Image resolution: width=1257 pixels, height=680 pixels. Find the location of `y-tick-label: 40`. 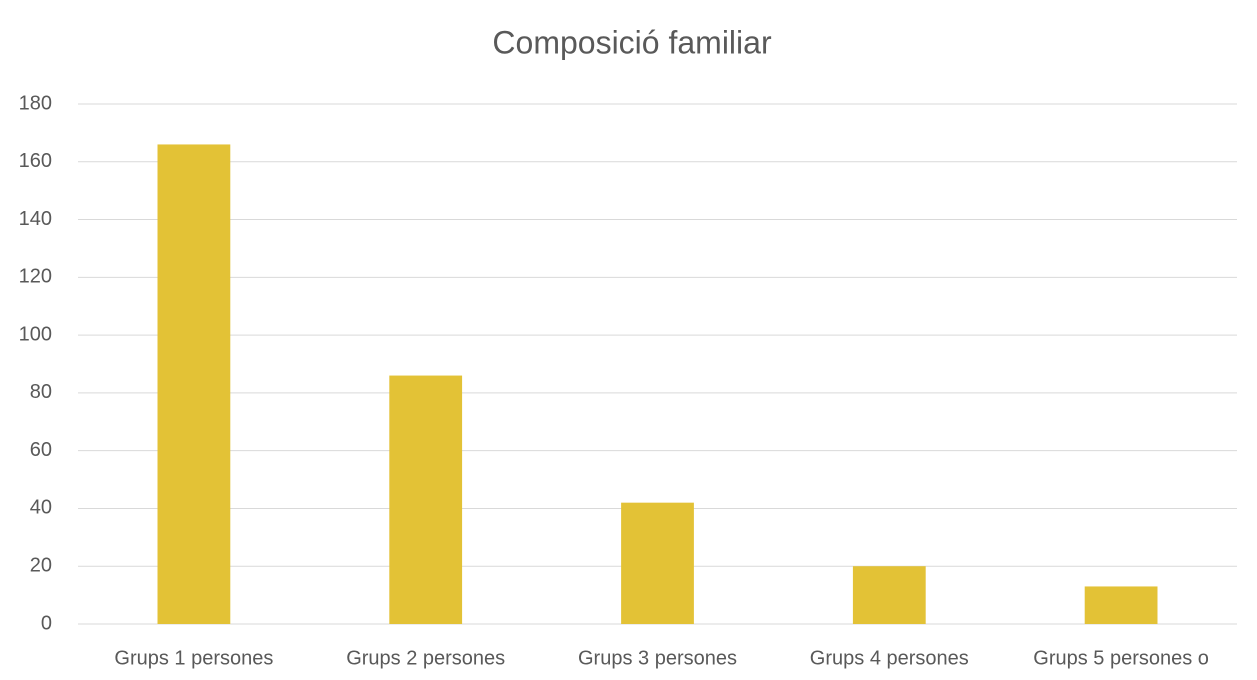

y-tick-label: 40 is located at coordinates (41, 508).